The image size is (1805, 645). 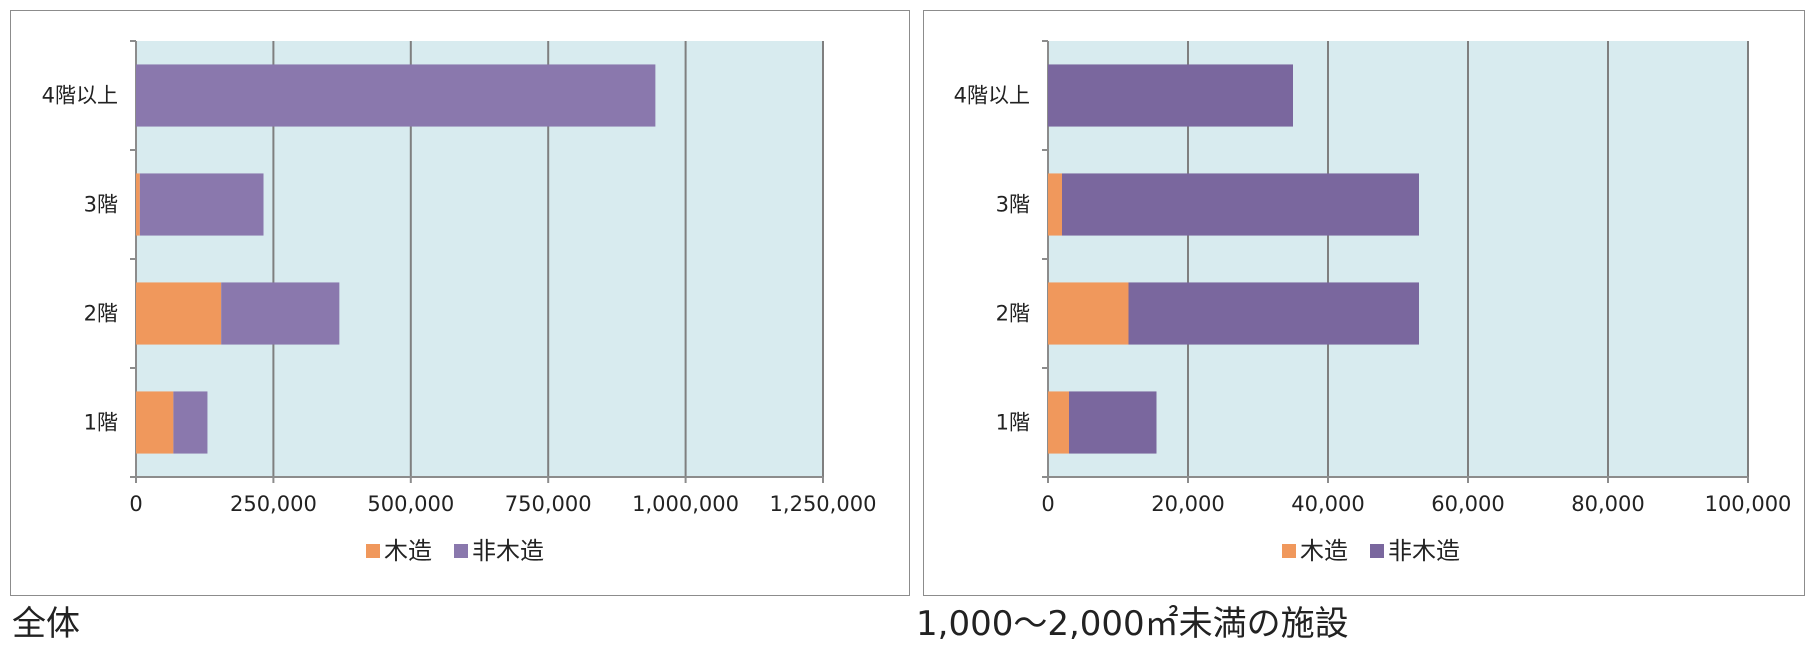 What do you see at coordinates (410, 504) in the screenshot?
I see `x-tick-label: 500,000` at bounding box center [410, 504].